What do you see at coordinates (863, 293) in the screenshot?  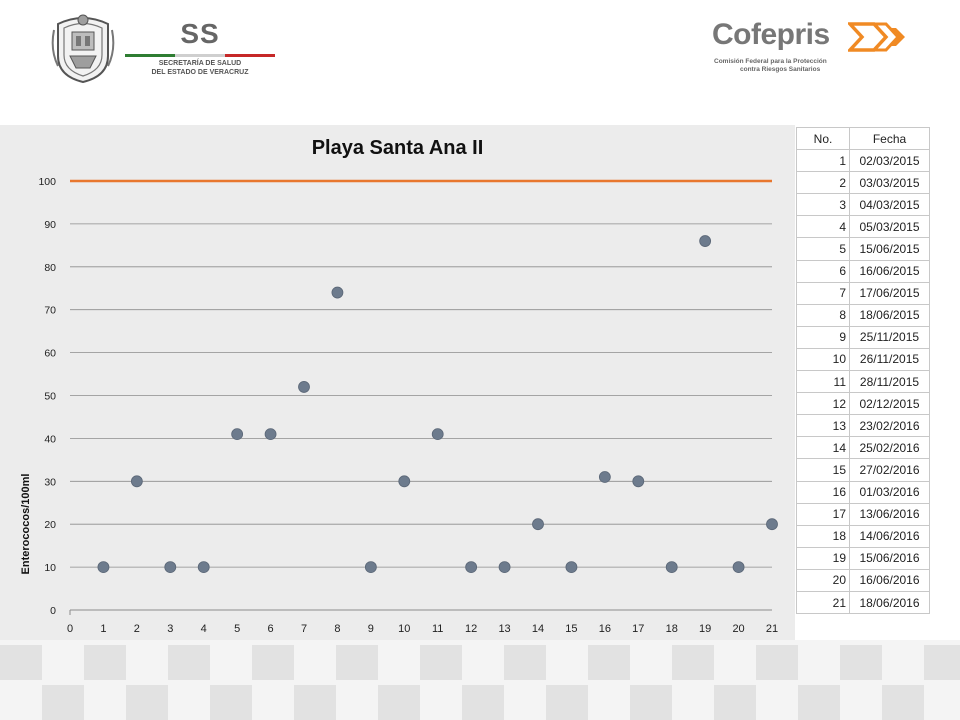 I see `table-row: 7 17/06/2015` at bounding box center [863, 293].